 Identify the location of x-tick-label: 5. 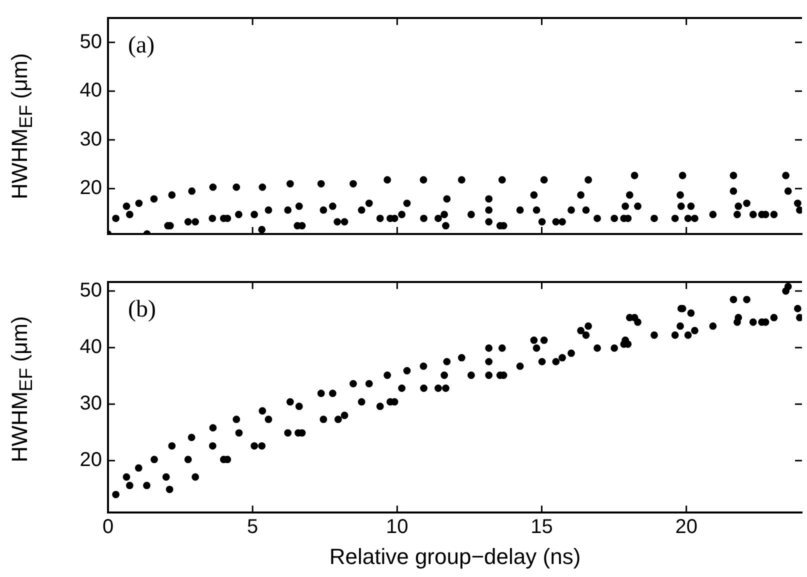
(252, 527).